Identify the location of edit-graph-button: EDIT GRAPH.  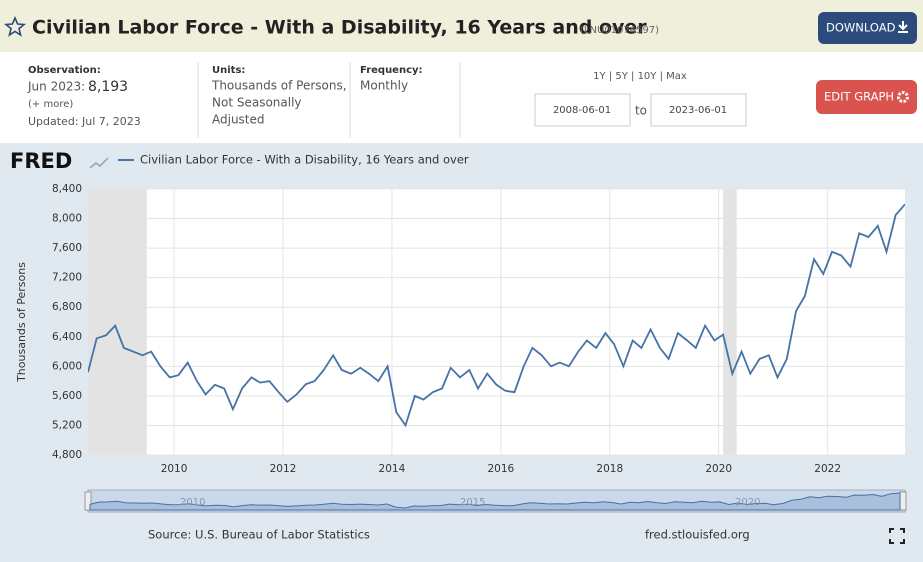
(866, 97).